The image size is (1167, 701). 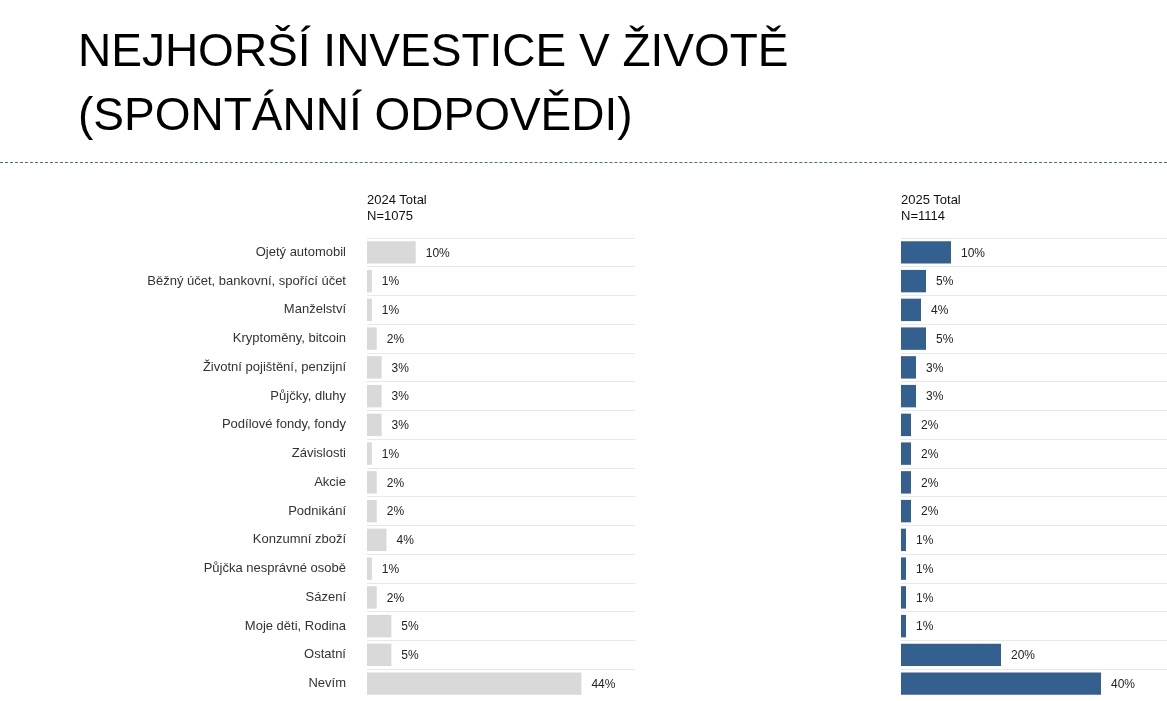 I want to click on data-label: 20%, so click(x=1023, y=655).